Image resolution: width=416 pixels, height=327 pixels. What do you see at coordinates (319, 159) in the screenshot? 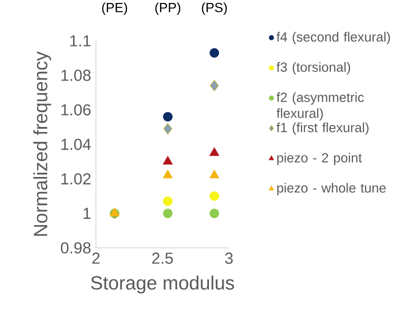
I see `legend-label: piezo - 2 point` at bounding box center [319, 159].